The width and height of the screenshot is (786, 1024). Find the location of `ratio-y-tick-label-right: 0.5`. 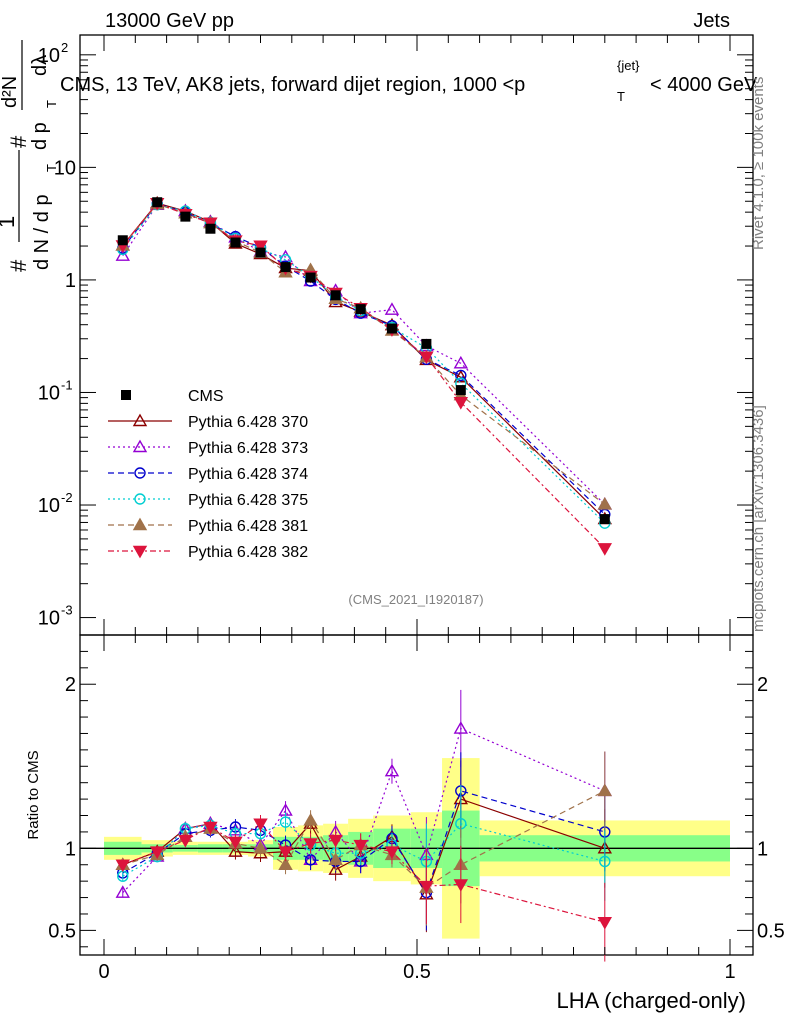

ratio-y-tick-label-right: 0.5 is located at coordinates (771, 931).